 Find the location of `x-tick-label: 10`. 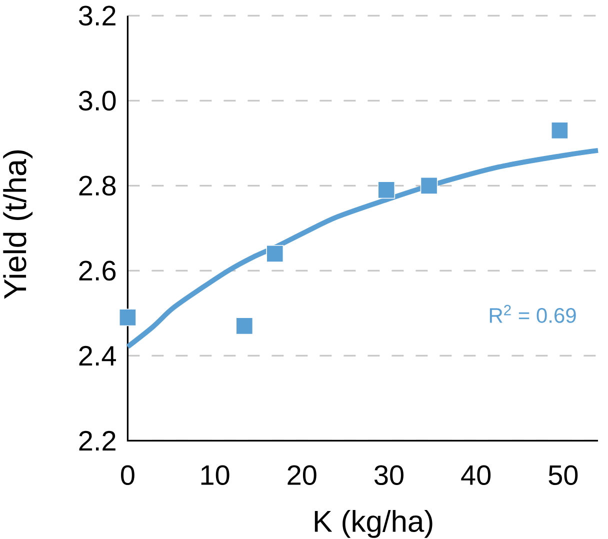

x-tick-label: 10 is located at coordinates (215, 475).